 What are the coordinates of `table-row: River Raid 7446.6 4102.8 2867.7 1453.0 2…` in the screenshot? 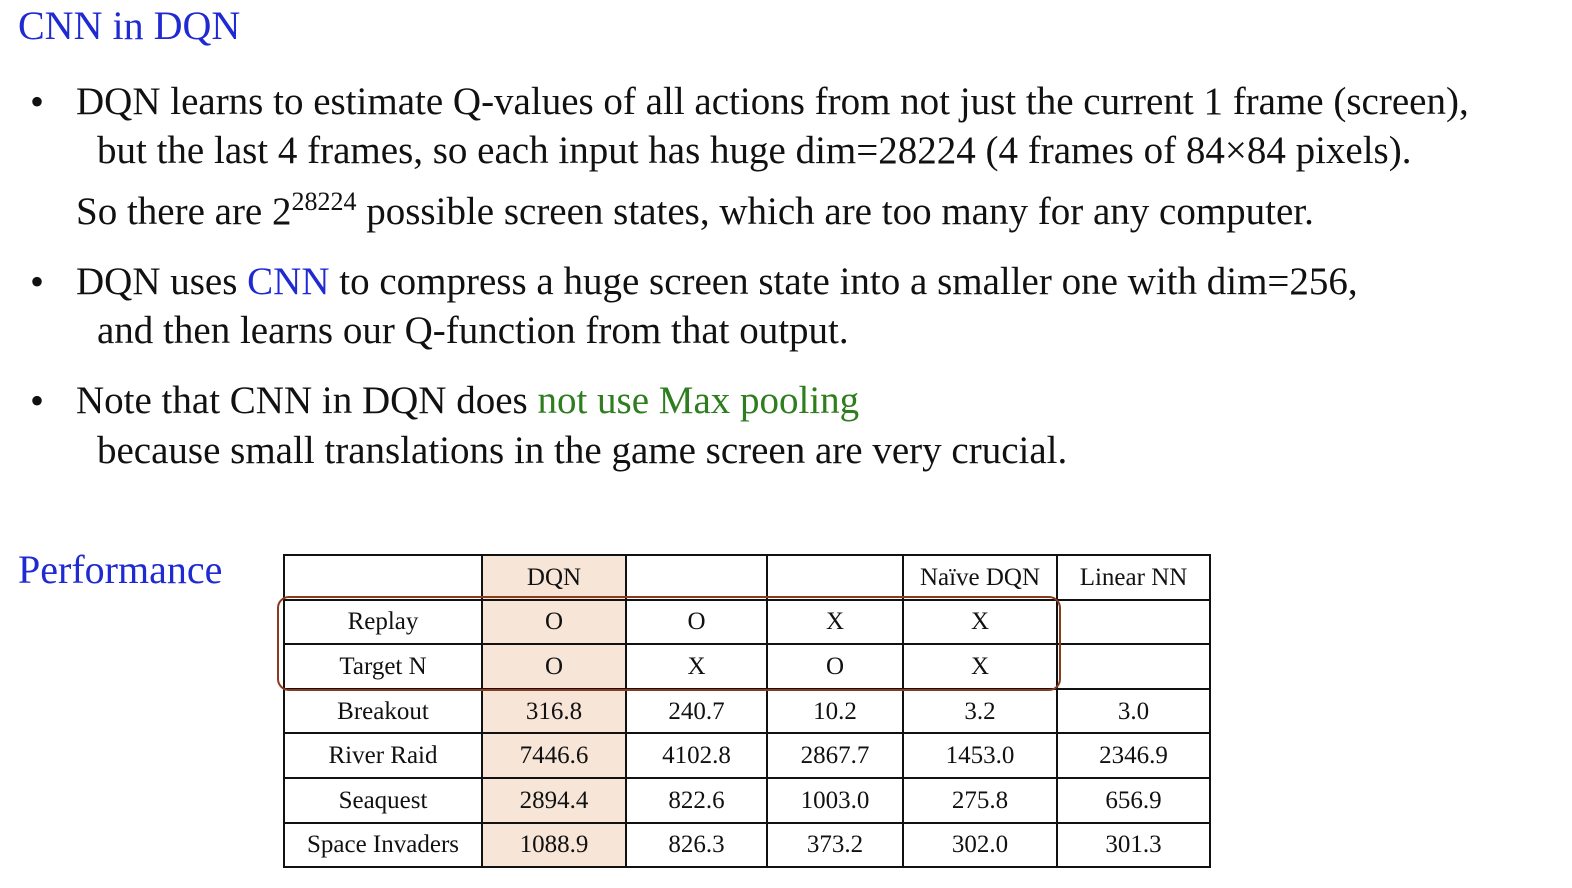 It's located at (747, 755).